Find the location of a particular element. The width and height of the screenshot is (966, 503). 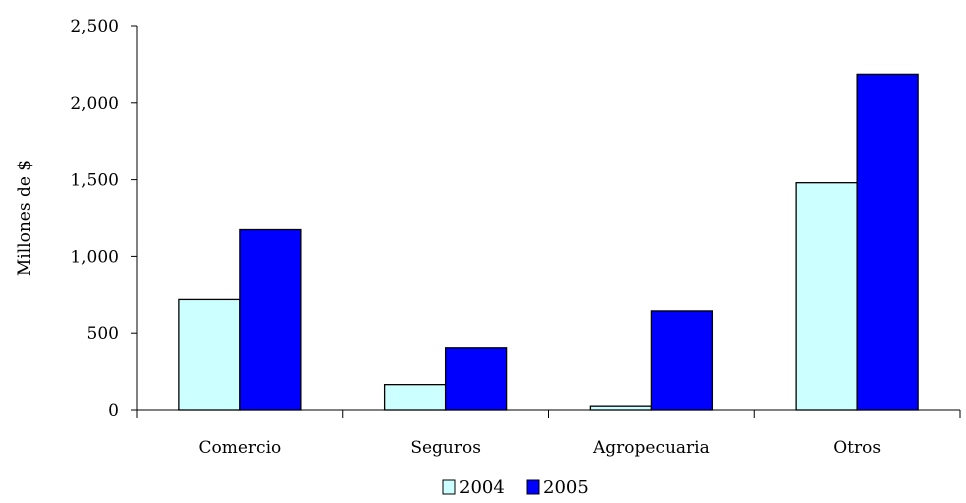

legend-swatch-2005 is located at coordinates (533, 487).